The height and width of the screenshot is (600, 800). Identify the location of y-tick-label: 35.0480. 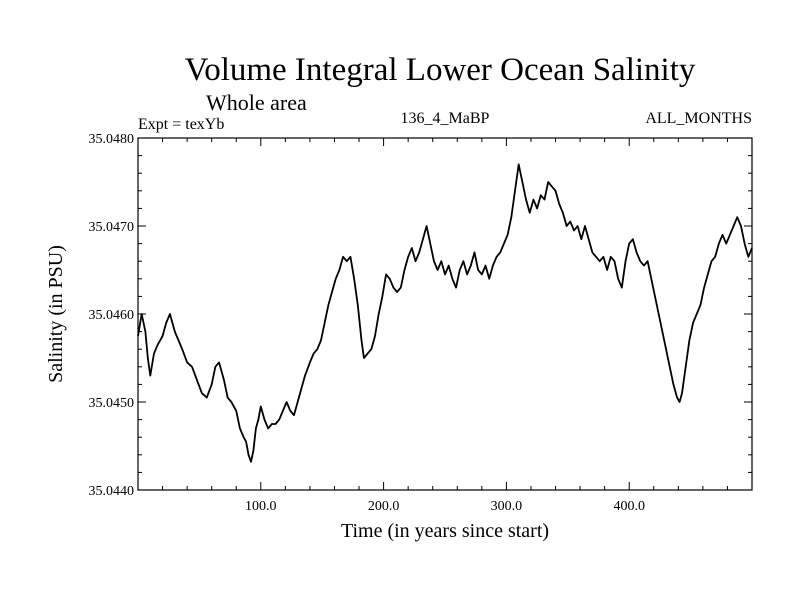
(112, 139).